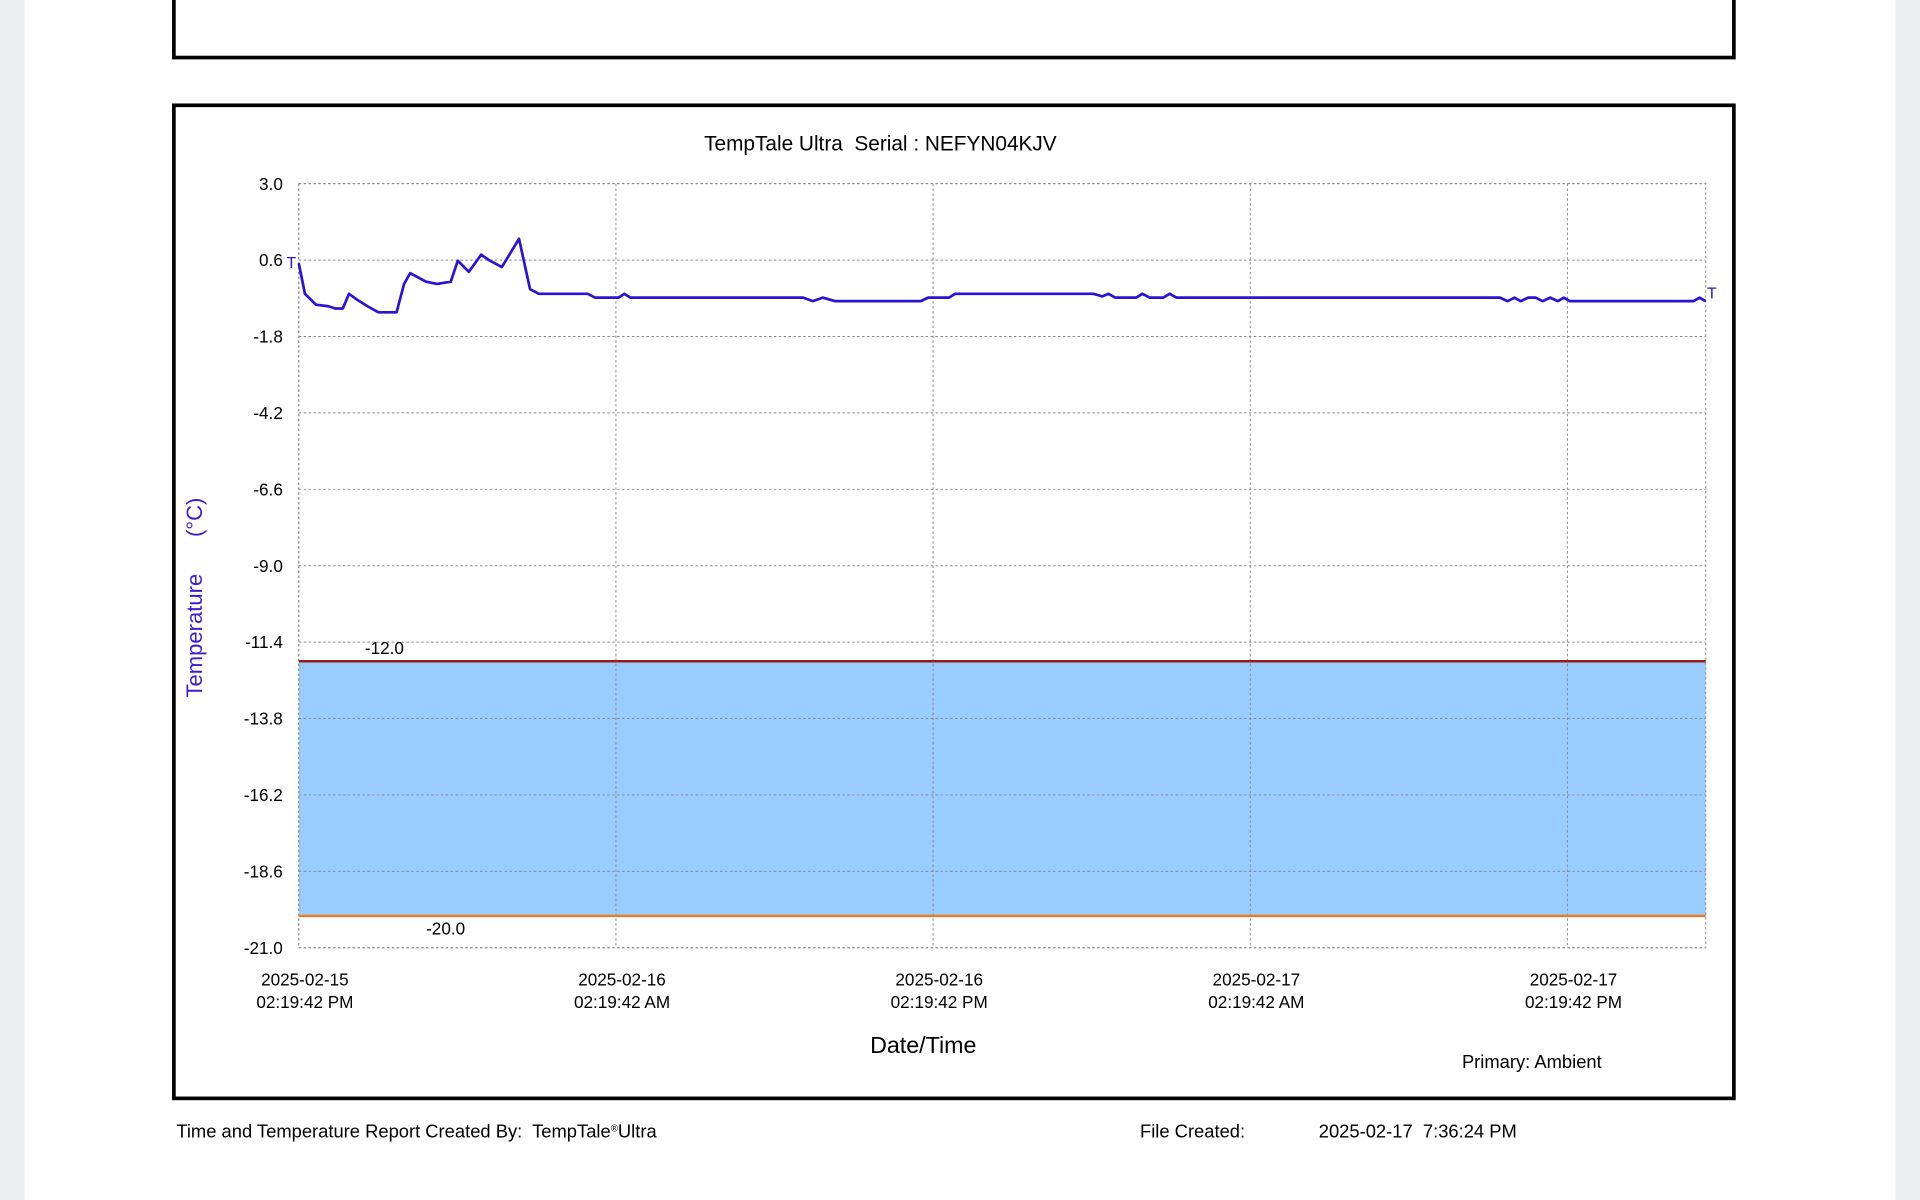 The height and width of the screenshot is (1200, 1920). Describe the element at coordinates (268, 413) in the screenshot. I see `y-tick-label: -4.2` at that location.